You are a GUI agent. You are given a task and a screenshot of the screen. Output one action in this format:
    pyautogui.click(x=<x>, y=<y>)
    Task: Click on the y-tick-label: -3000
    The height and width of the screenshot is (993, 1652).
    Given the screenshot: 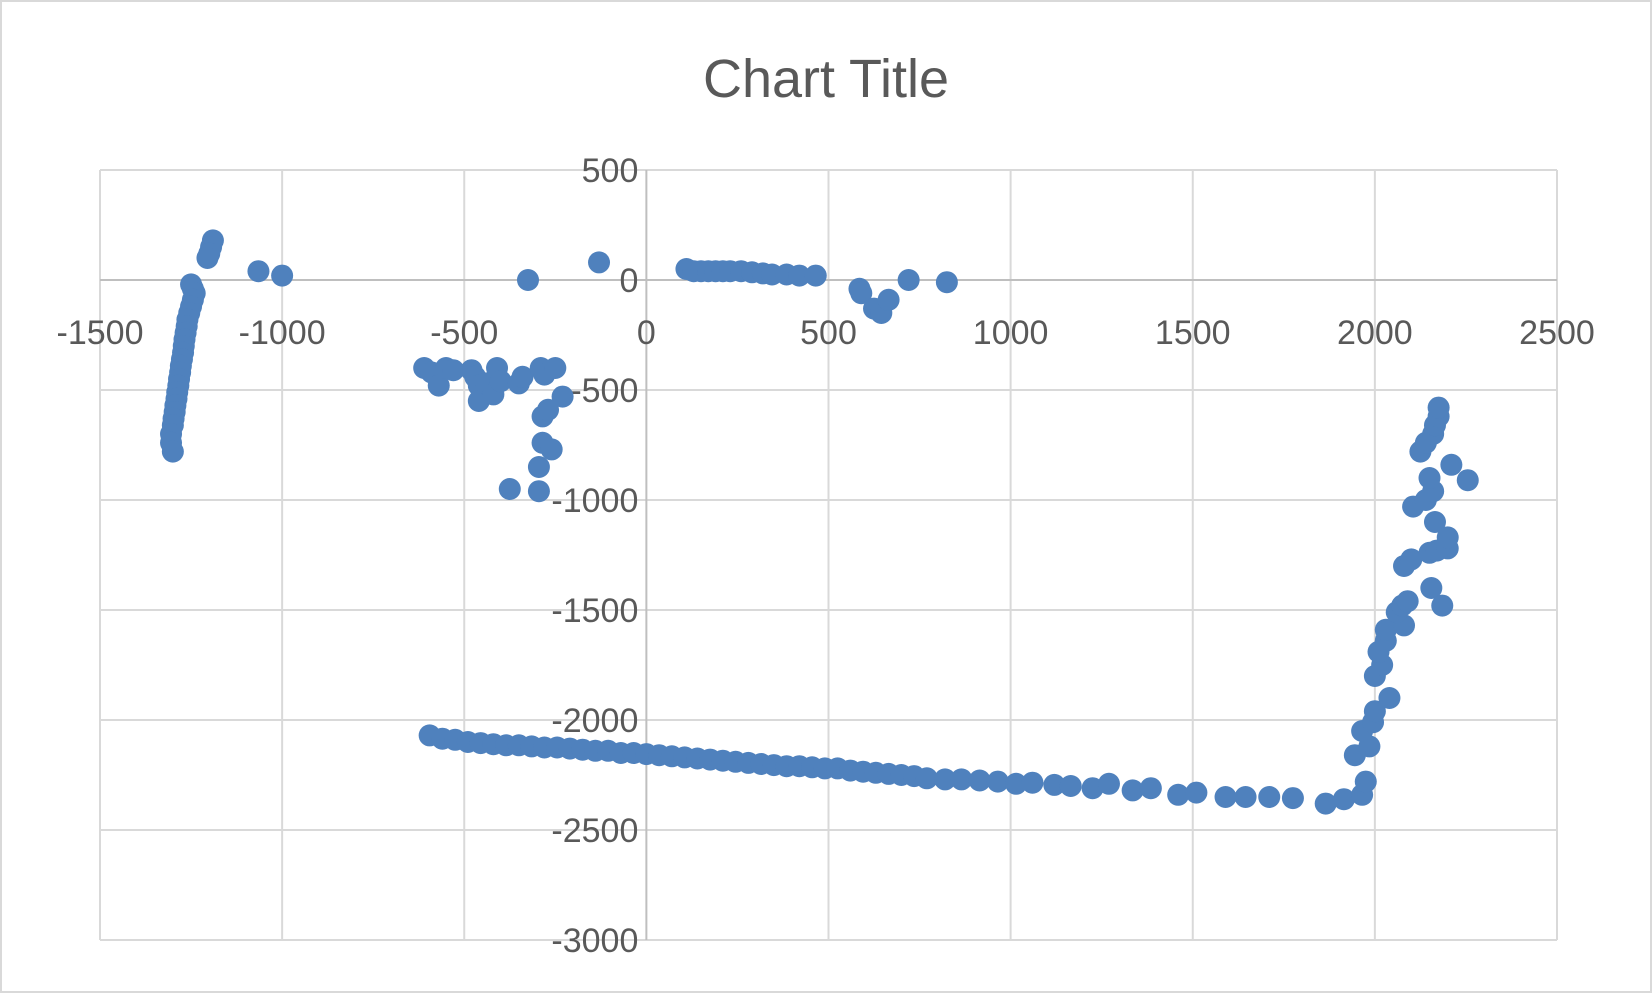 What is the action you would take?
    pyautogui.click(x=594, y=941)
    